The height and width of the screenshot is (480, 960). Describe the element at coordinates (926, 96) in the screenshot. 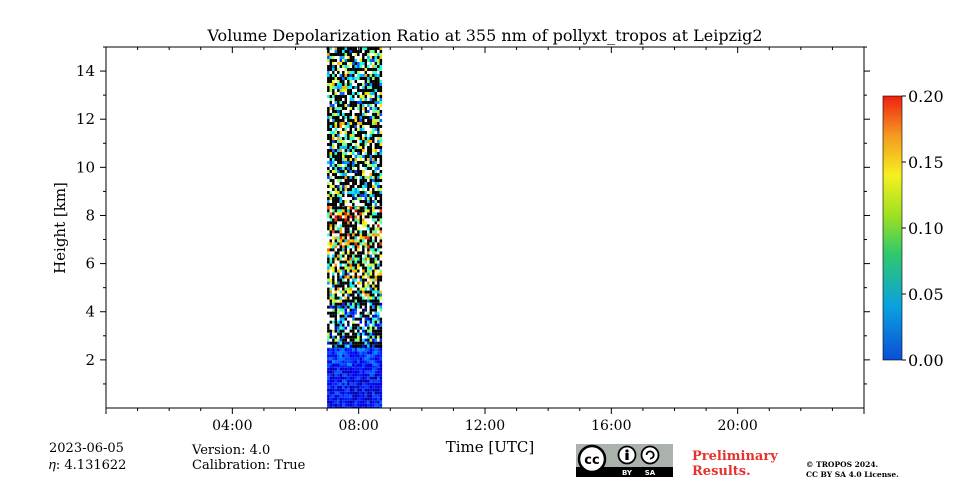

I see `colorbar-tick-label: 0.20` at that location.